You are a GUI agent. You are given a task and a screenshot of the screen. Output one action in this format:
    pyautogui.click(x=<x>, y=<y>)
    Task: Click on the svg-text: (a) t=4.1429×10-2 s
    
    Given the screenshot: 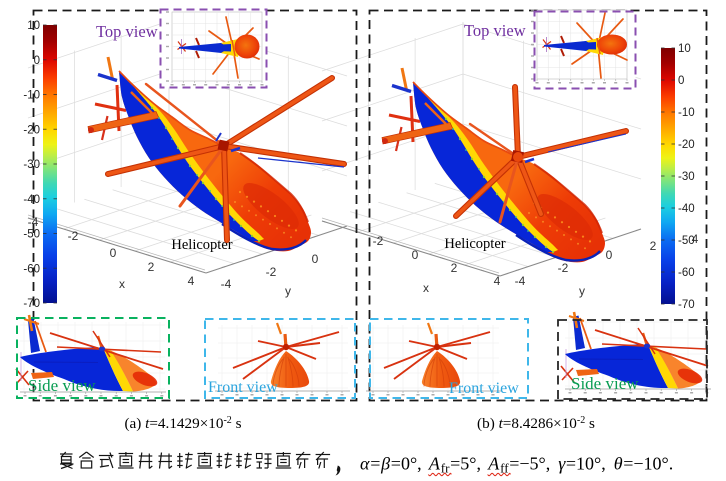 What is the action you would take?
    pyautogui.click(x=182, y=424)
    